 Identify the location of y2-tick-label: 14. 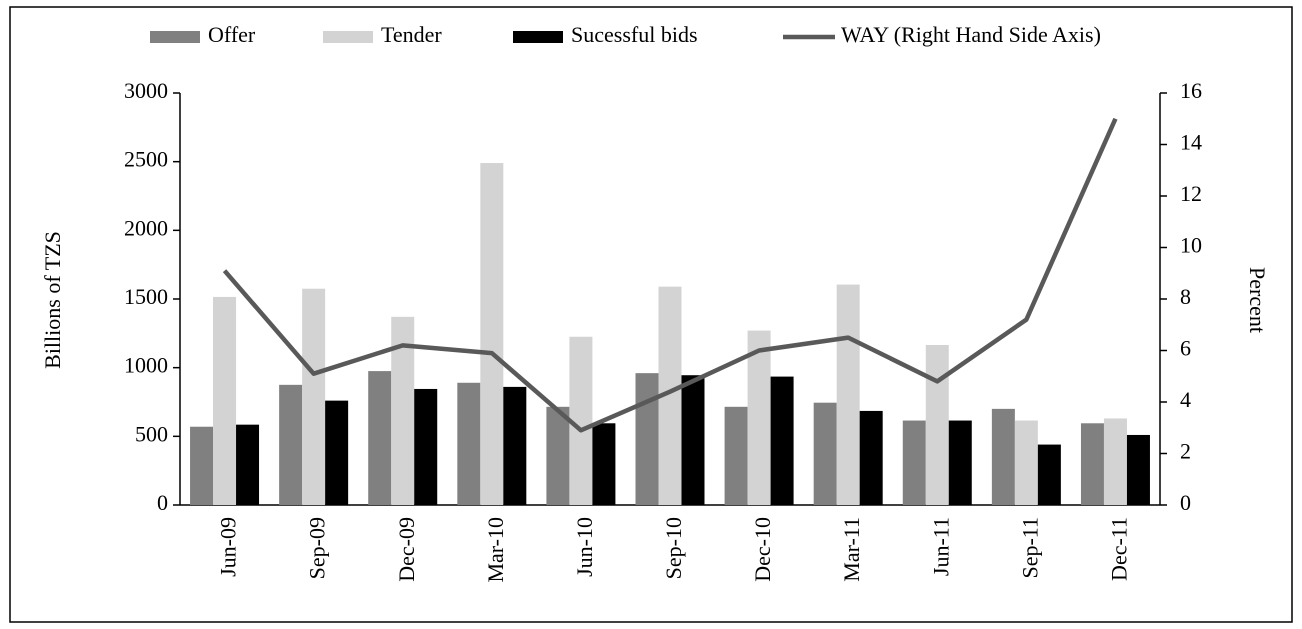
(1191, 142).